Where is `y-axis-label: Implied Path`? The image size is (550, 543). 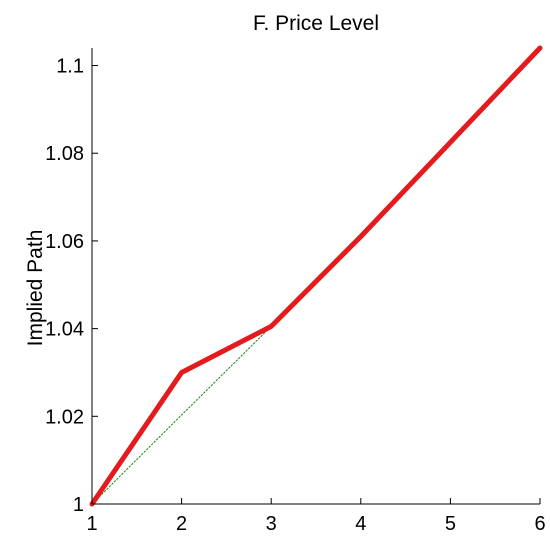
y-axis-label: Implied Path is located at coordinates (35, 288).